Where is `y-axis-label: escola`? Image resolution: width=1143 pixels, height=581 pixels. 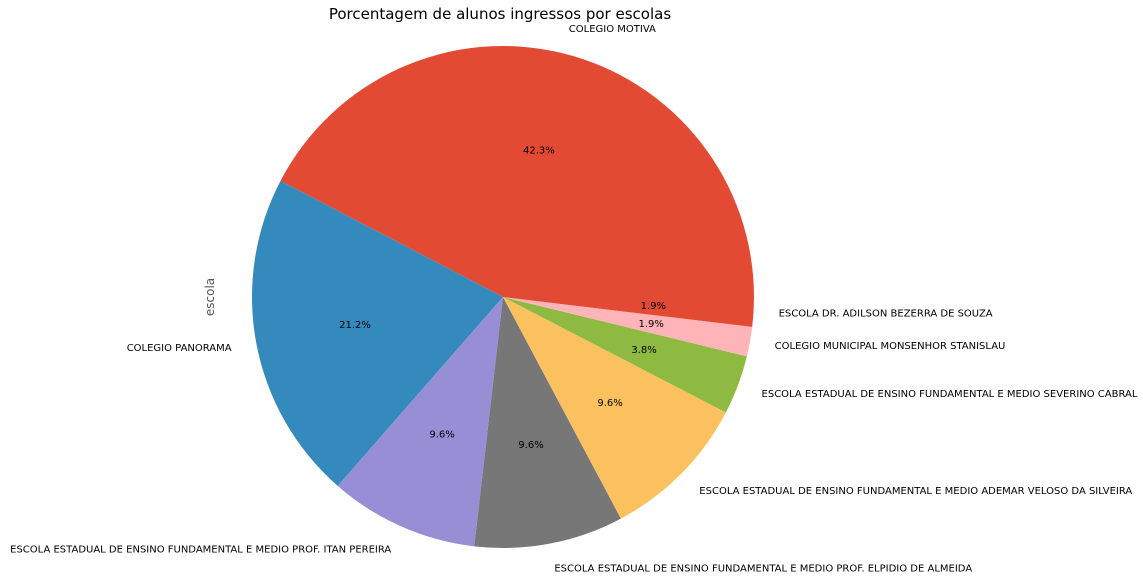
y-axis-label: escola is located at coordinates (210, 297).